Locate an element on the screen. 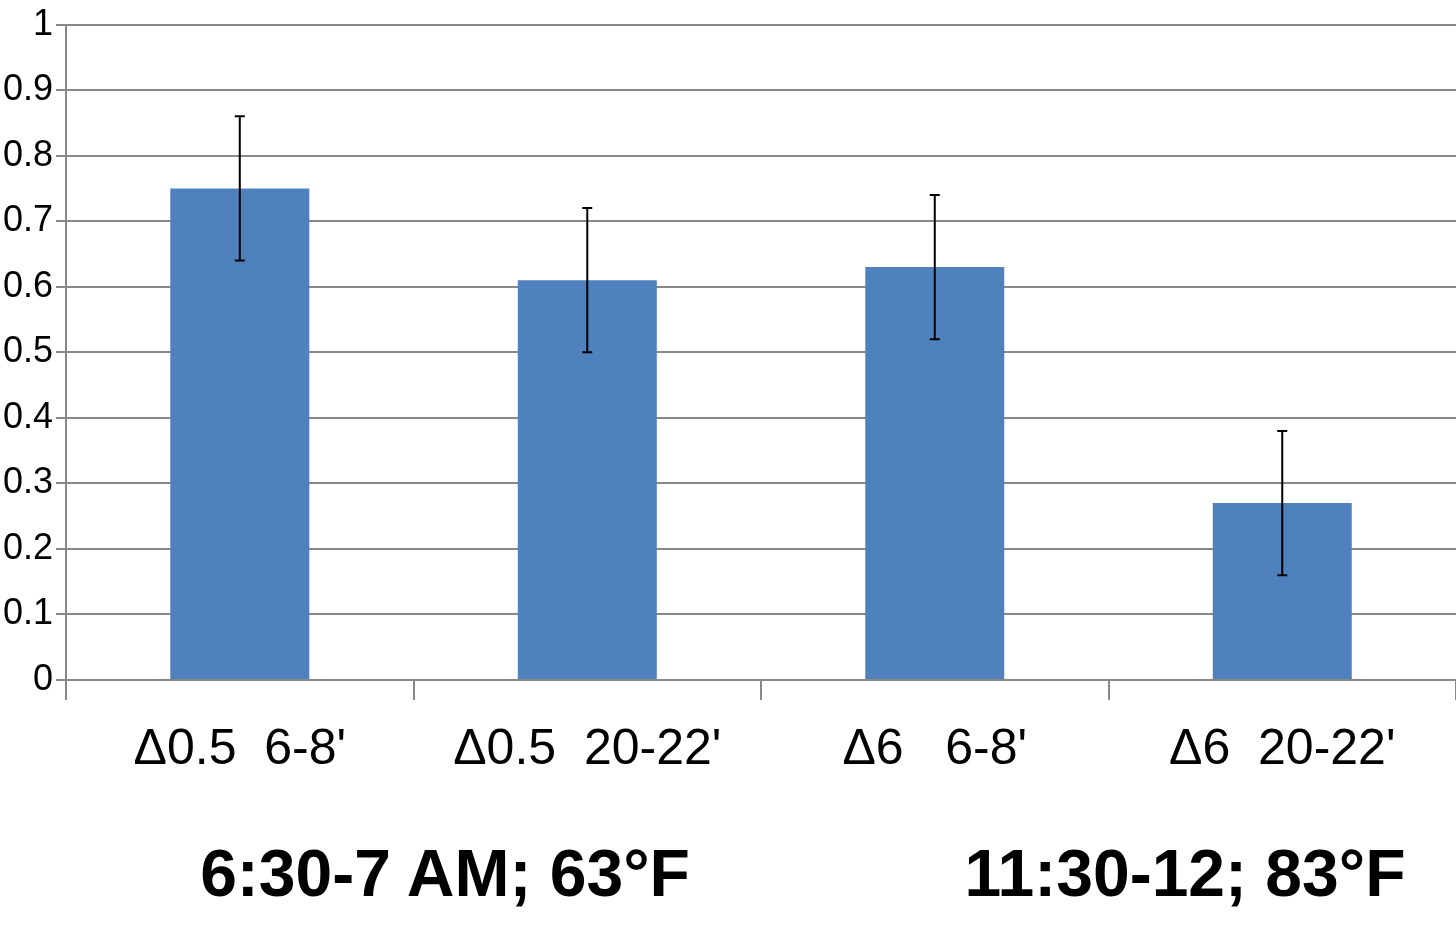  y-tick-label: 0.6 is located at coordinates (28, 284).